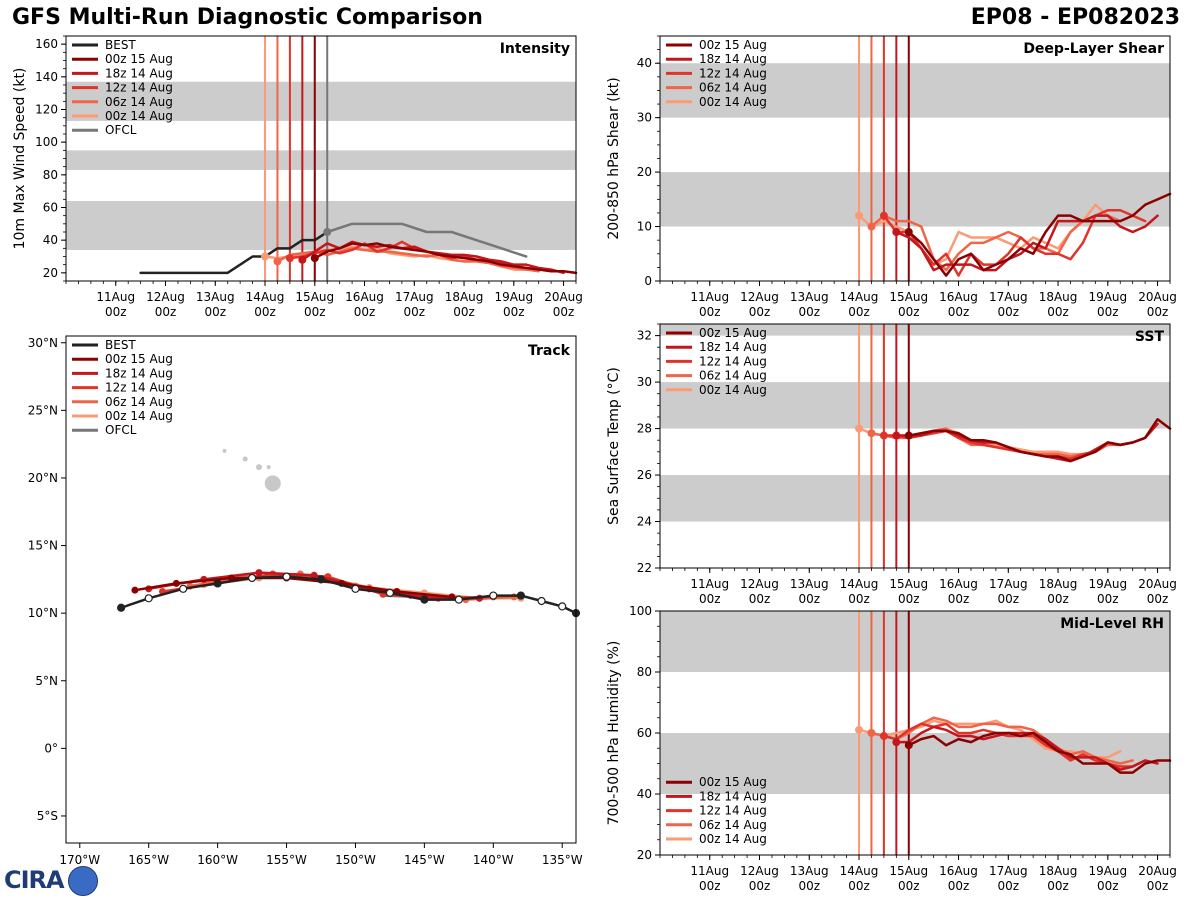  I want to click on shear-xtick-label: 19Aug, so click(1107, 297).